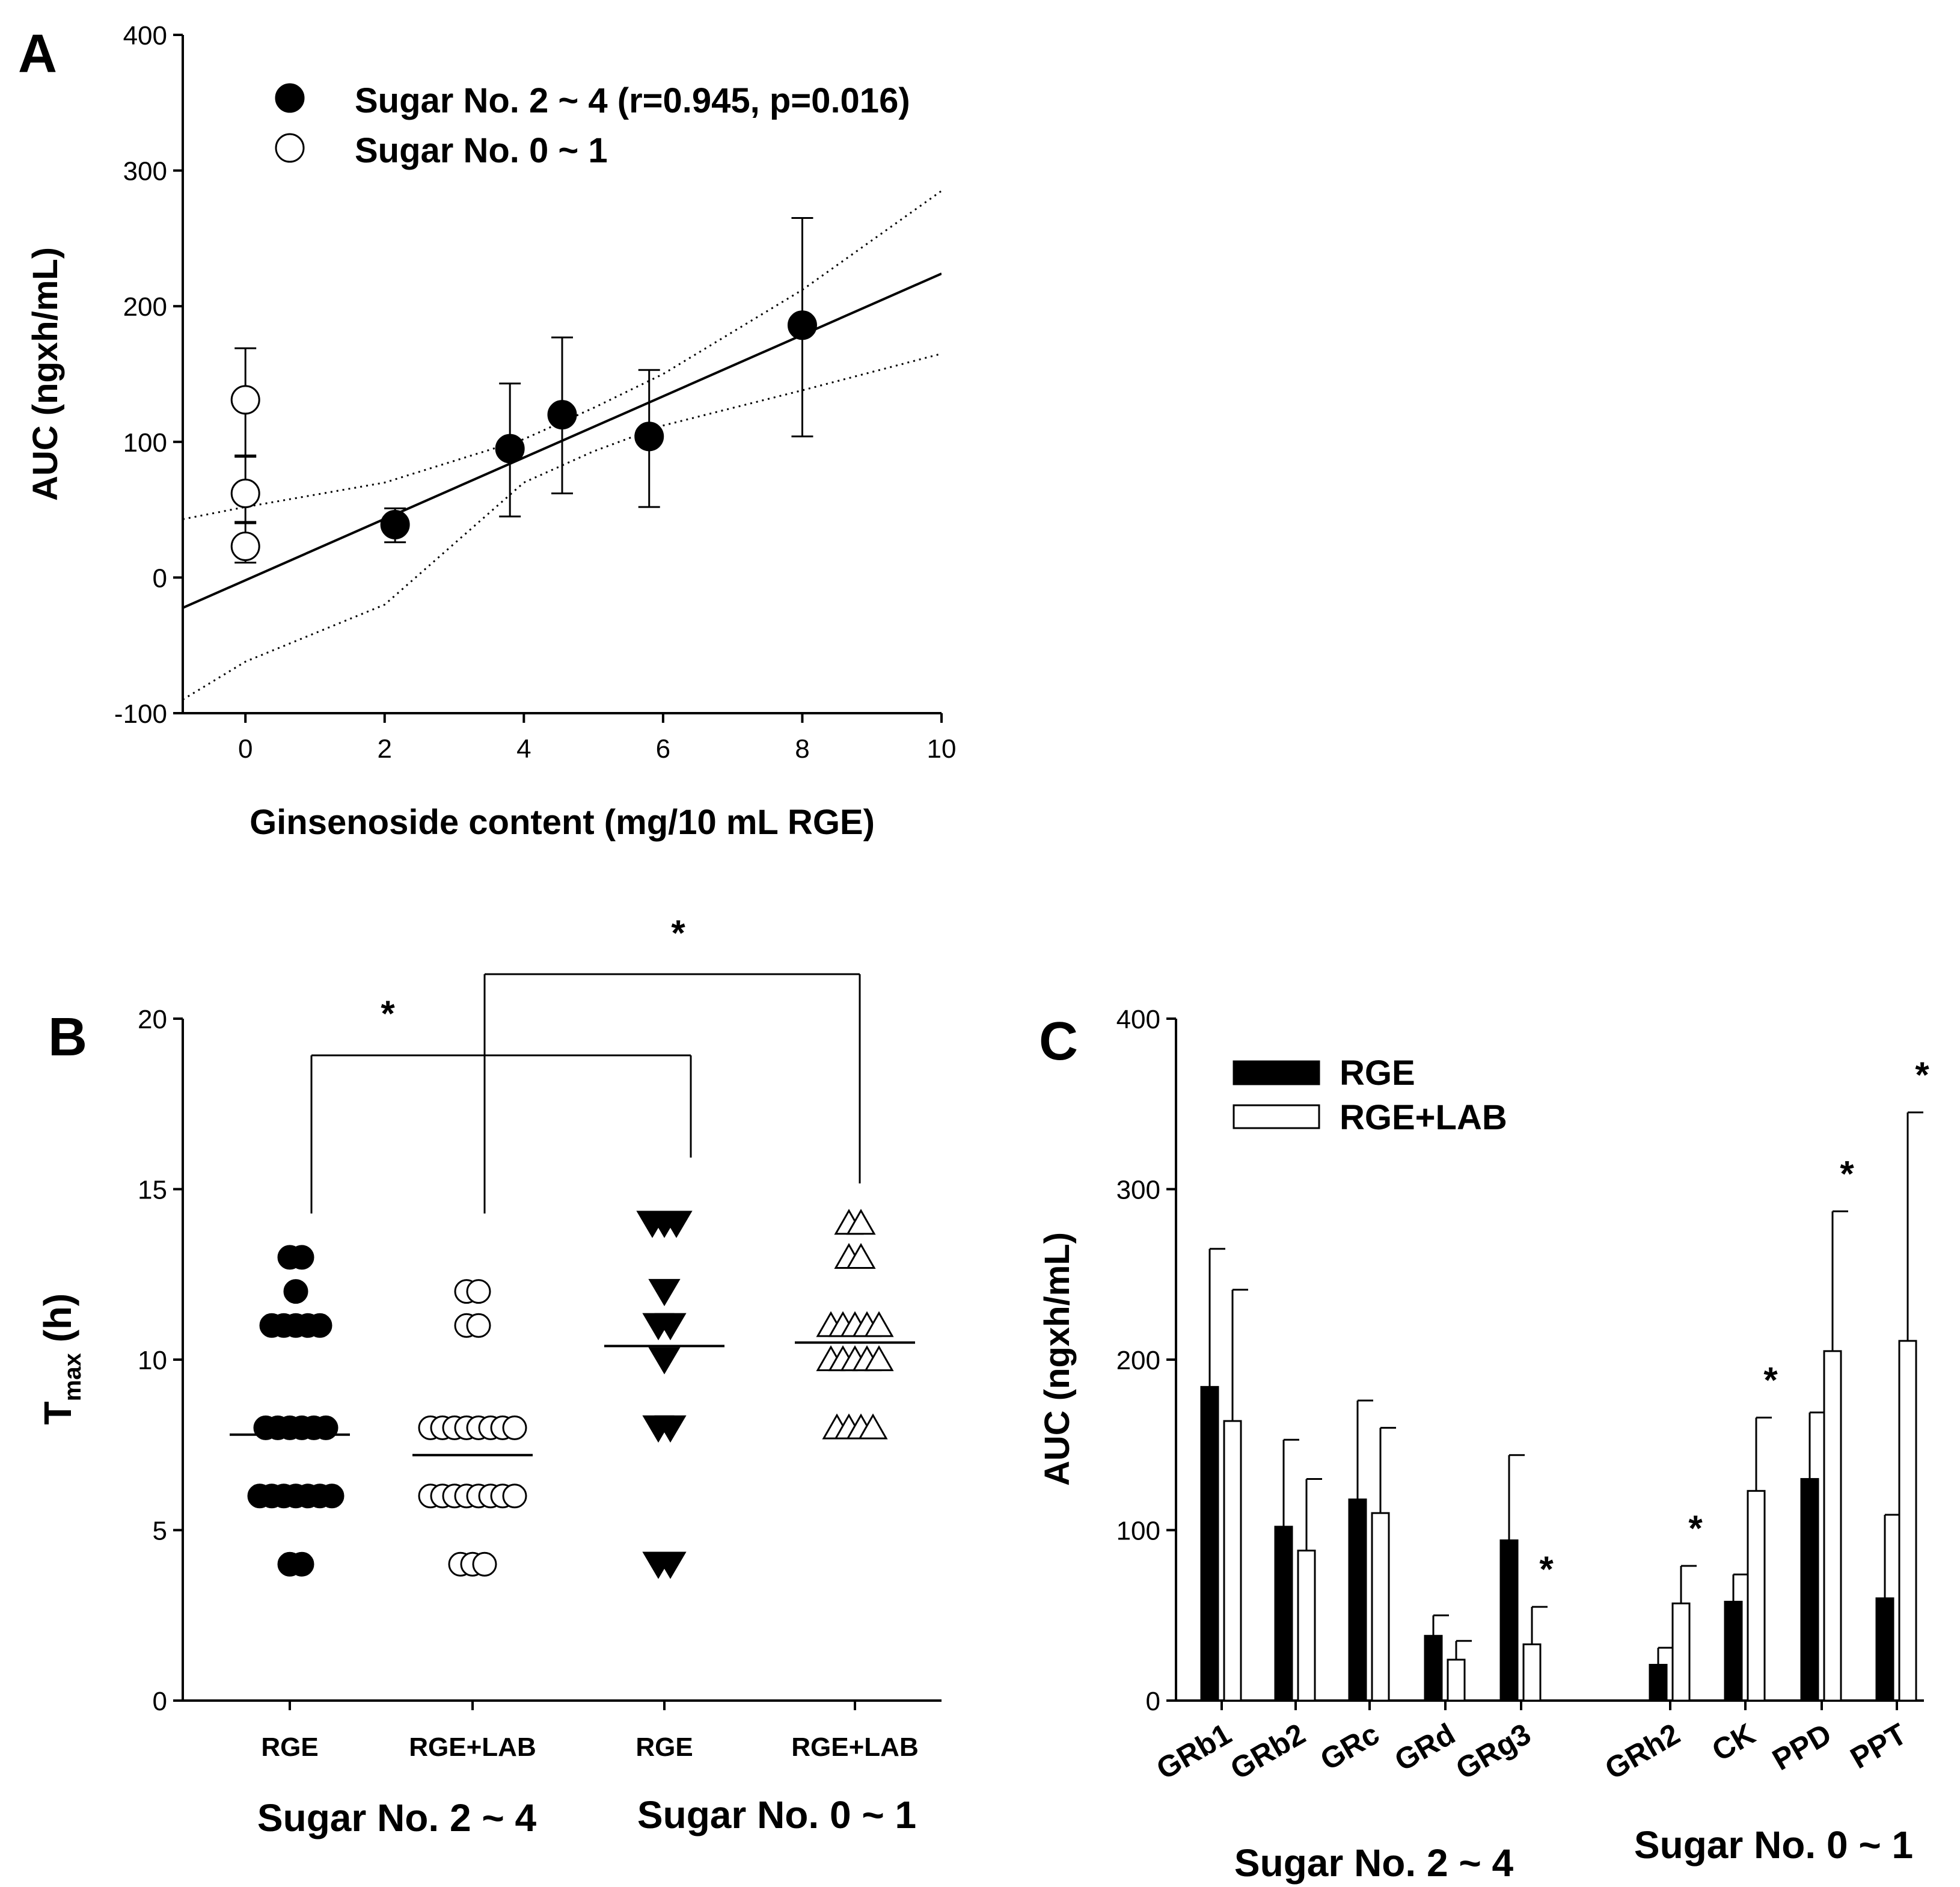 The image size is (1960, 1887). Describe the element at coordinates (1276, 1116) in the screenshot. I see `legend-rge-lab-swatch` at that location.